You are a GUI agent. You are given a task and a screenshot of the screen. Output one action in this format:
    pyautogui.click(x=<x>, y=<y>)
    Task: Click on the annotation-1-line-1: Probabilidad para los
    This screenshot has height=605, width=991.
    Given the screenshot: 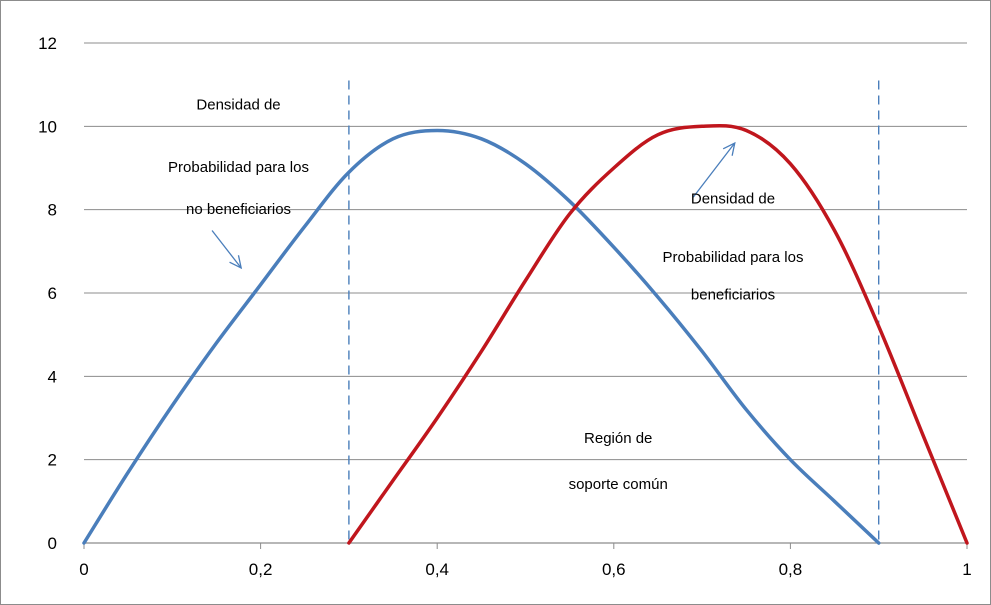 What is the action you would take?
    pyautogui.click(x=733, y=257)
    